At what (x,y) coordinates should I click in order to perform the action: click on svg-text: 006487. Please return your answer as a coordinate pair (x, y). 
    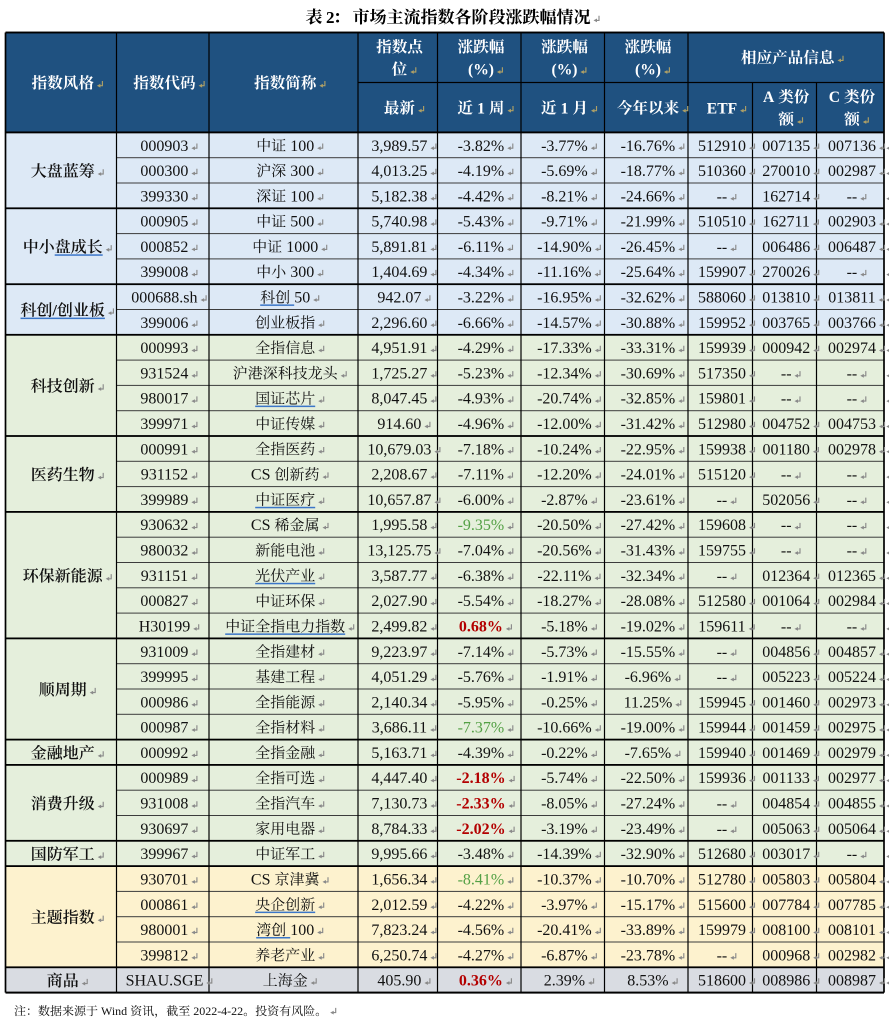
    Looking at the image, I should click on (852, 247).